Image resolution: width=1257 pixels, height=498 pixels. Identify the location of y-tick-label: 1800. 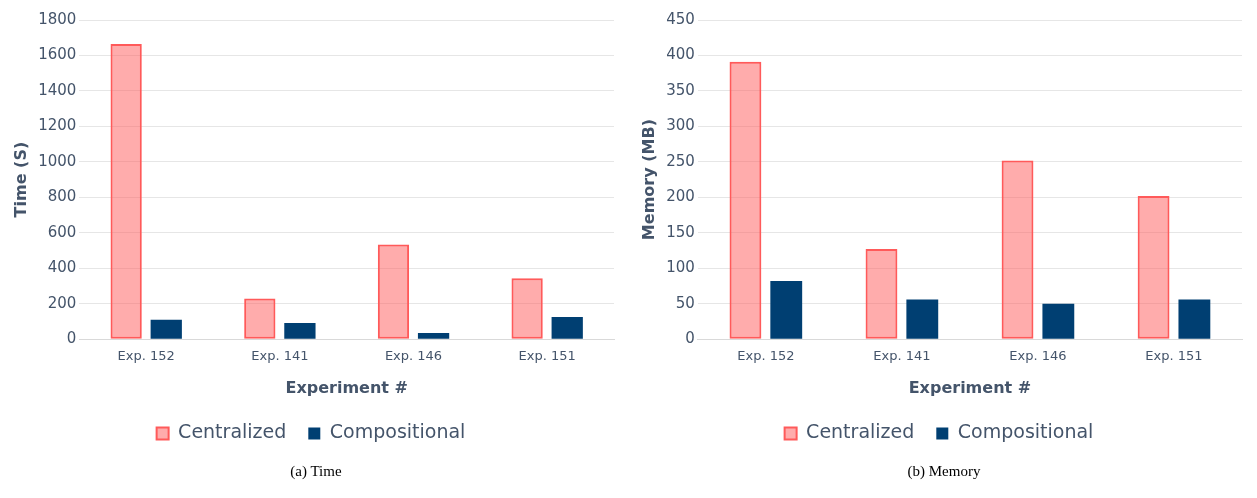
(57, 18).